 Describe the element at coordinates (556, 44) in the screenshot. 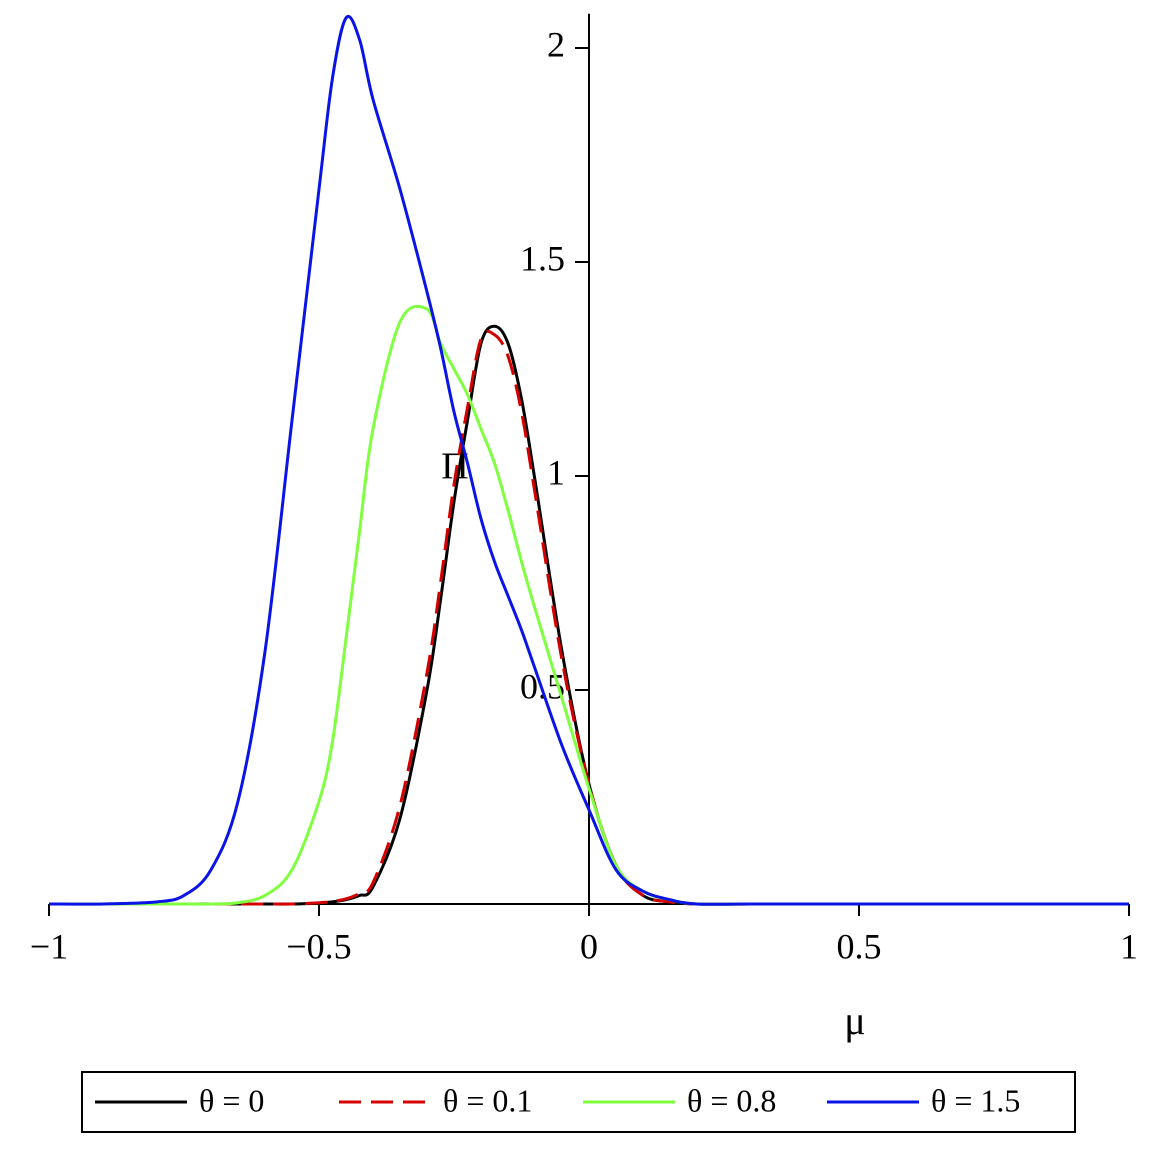

I see `y-tick-label: 2` at that location.